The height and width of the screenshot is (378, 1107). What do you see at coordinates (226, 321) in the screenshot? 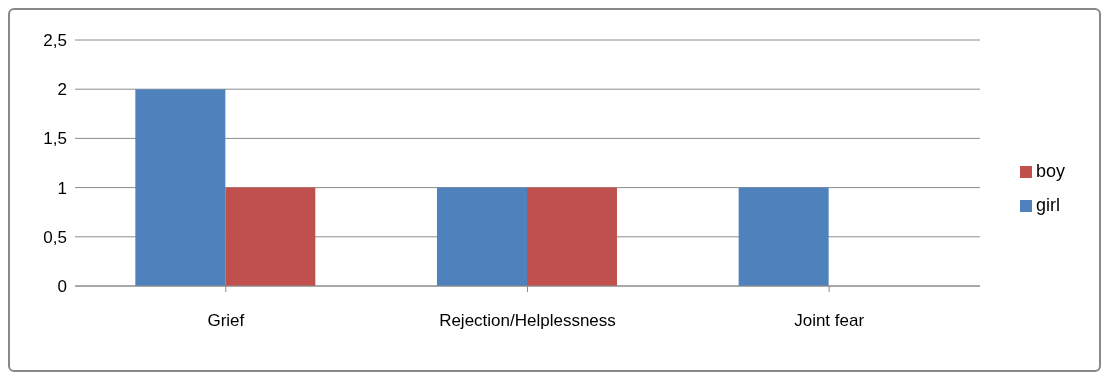
I see `x-tick-label: Grief` at bounding box center [226, 321].